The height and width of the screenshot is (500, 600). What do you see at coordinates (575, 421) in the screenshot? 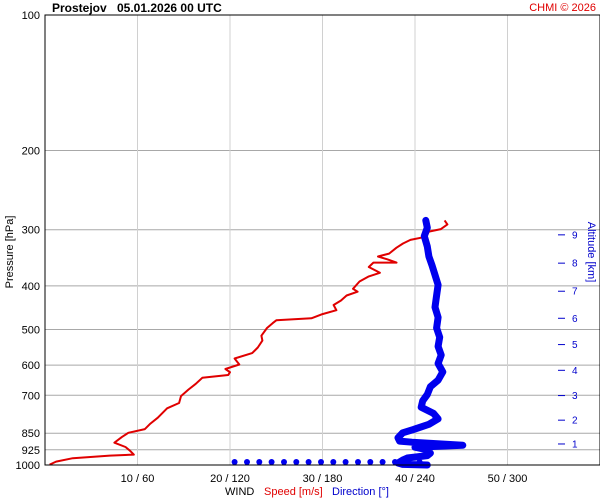
I see `altitude-tick-label: 2` at bounding box center [575, 421].